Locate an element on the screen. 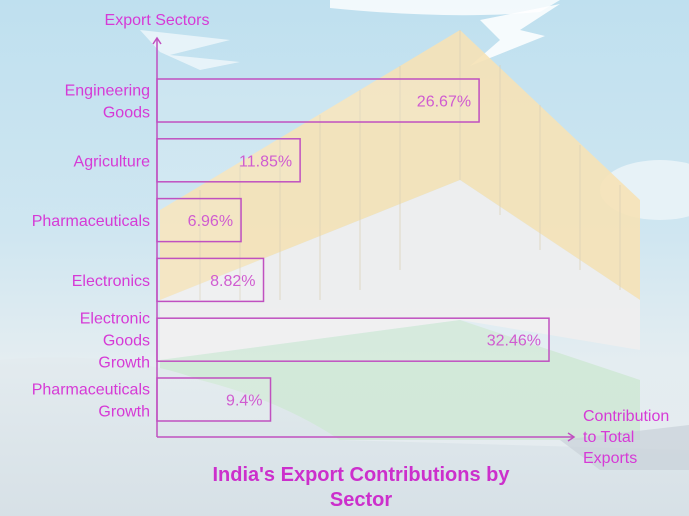 This screenshot has width=689, height=516. x-axis-title: to Total is located at coordinates (608, 437).